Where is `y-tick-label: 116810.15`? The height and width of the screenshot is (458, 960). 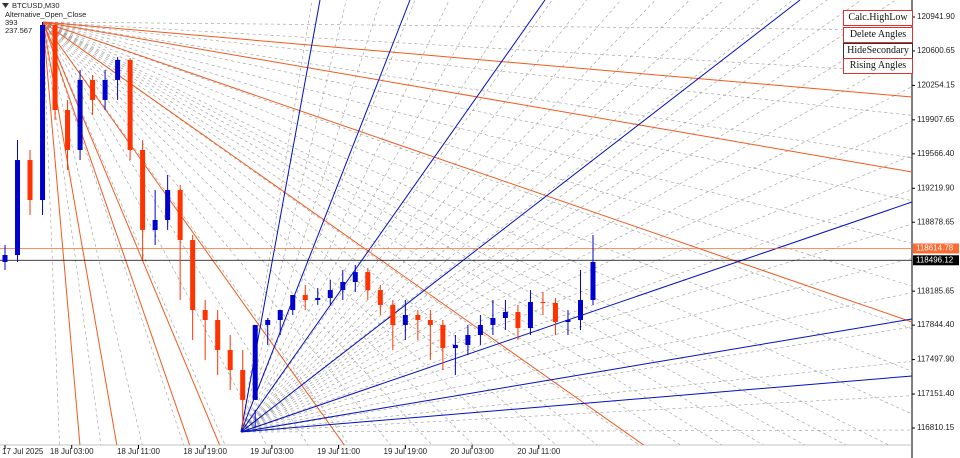
y-tick-label: 116810.15 is located at coordinates (936, 427).